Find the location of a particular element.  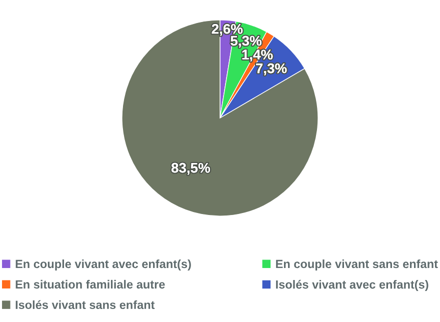

legend-label: En couple vivant sans enfant is located at coordinates (357, 264).